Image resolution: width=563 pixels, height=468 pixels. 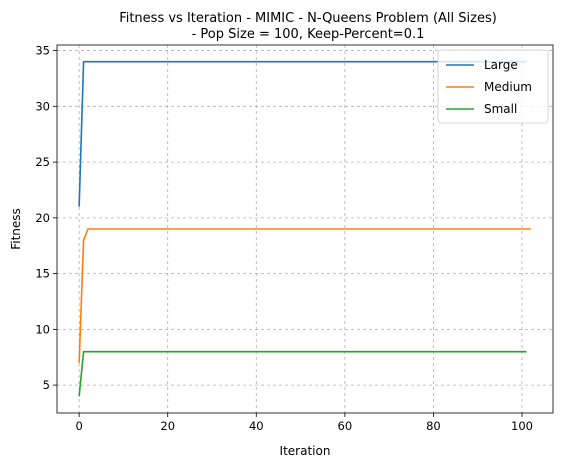 What do you see at coordinates (42, 329) in the screenshot?
I see `y-tick-label: 10` at bounding box center [42, 329].